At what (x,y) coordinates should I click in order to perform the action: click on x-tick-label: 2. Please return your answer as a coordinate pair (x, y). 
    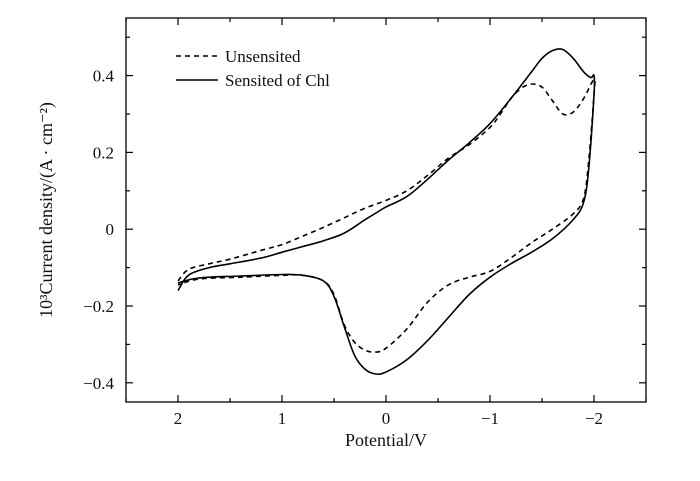
    Looking at the image, I should click on (178, 418).